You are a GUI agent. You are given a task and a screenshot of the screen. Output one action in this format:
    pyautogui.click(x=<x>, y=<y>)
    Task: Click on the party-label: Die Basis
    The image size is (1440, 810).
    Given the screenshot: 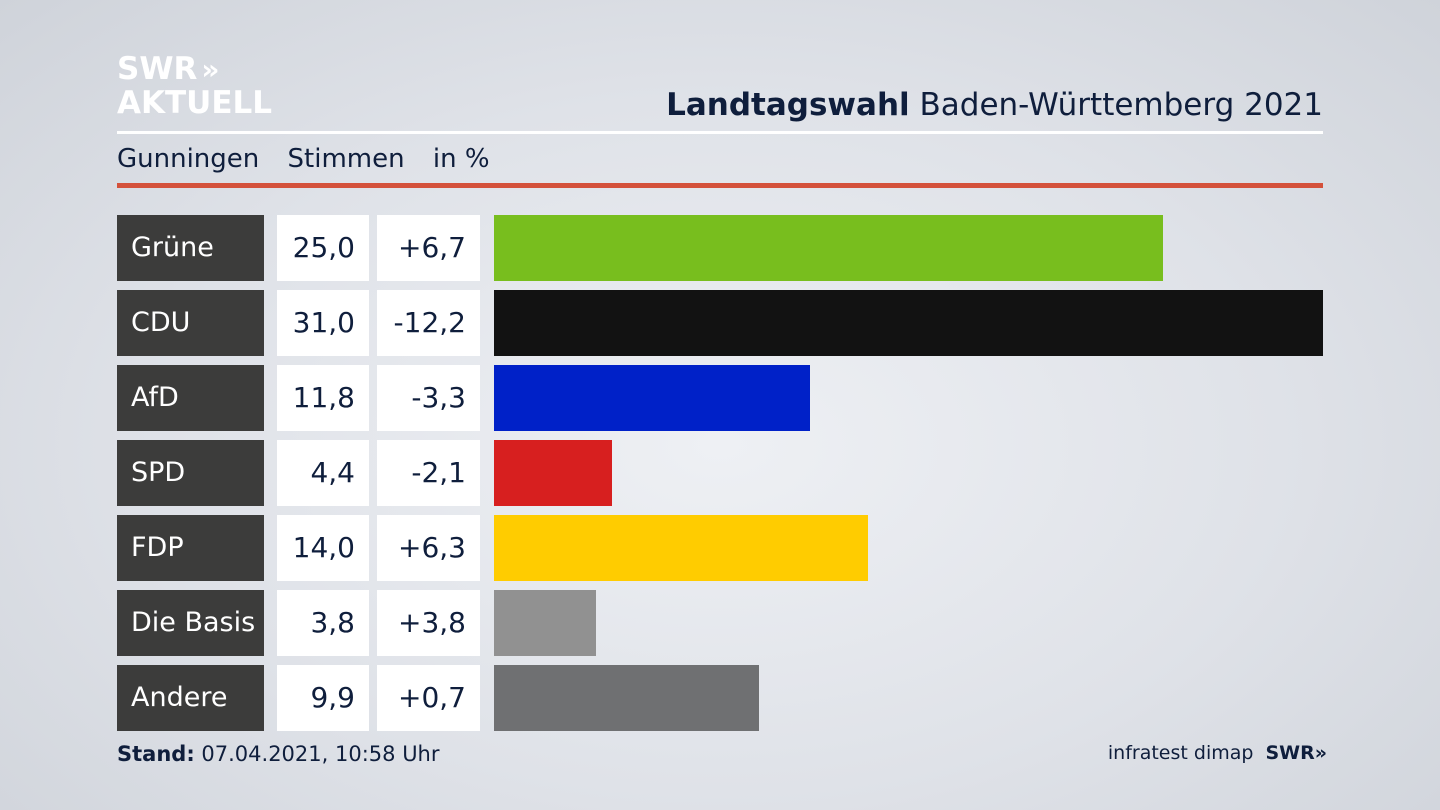 What is the action you would take?
    pyautogui.click(x=190, y=623)
    